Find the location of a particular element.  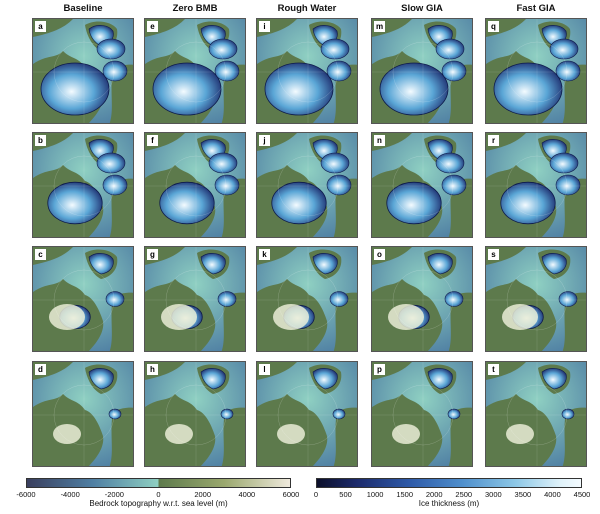

map-panel: h is located at coordinates (195, 414).